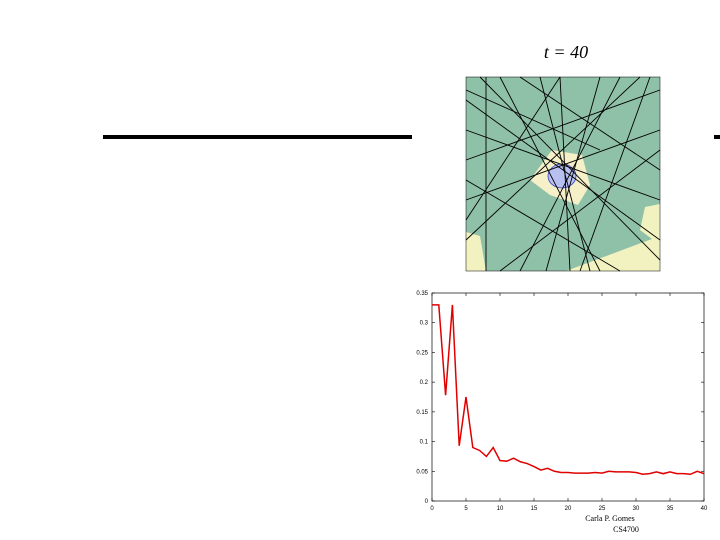 This screenshot has height=540, width=720. What do you see at coordinates (422, 353) in the screenshot?
I see `y-tick-label: 0.25` at bounding box center [422, 353].